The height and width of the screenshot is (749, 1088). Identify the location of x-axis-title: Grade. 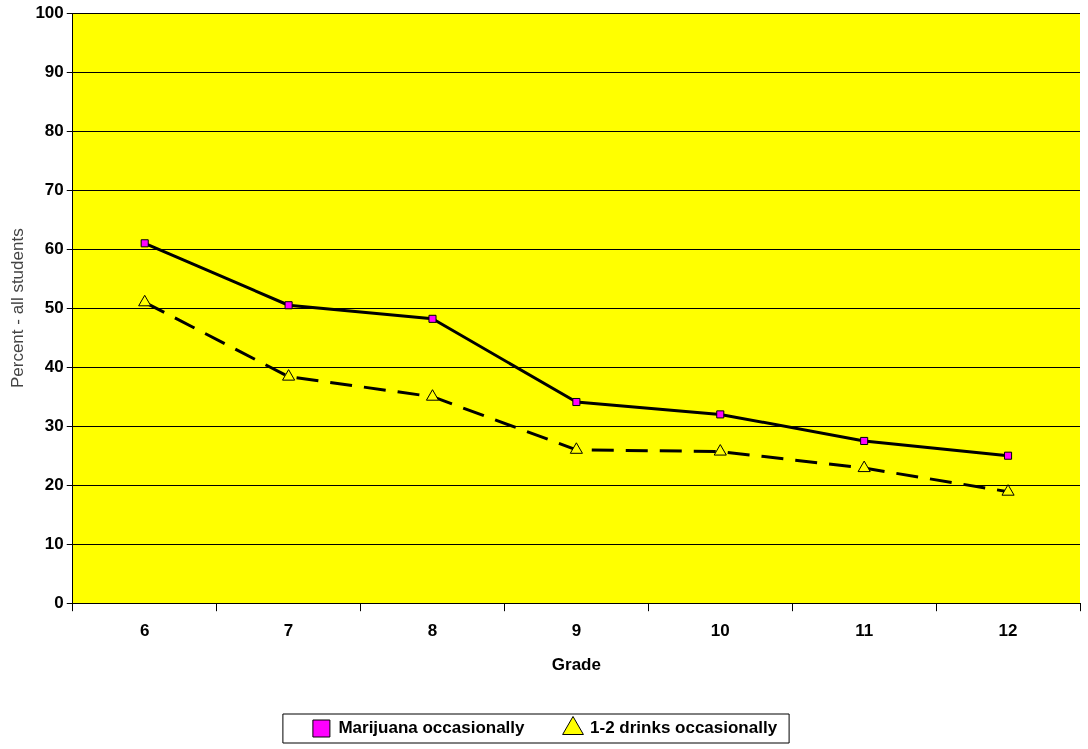
(576, 665).